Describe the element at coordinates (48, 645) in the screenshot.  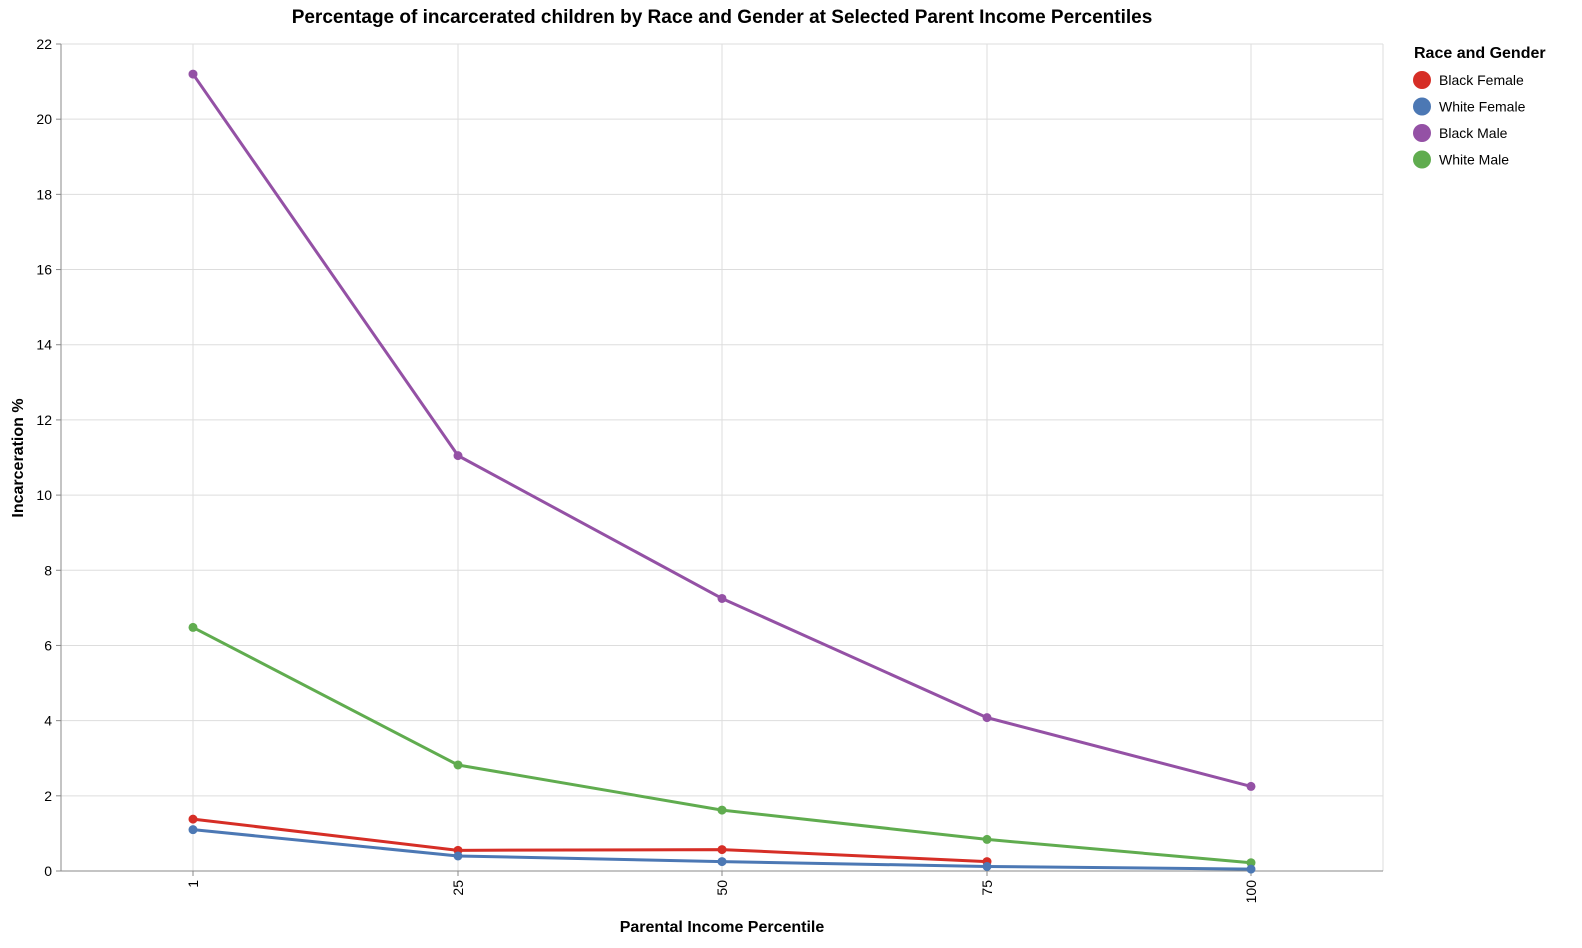
I see `y-tick-label: 6` at that location.